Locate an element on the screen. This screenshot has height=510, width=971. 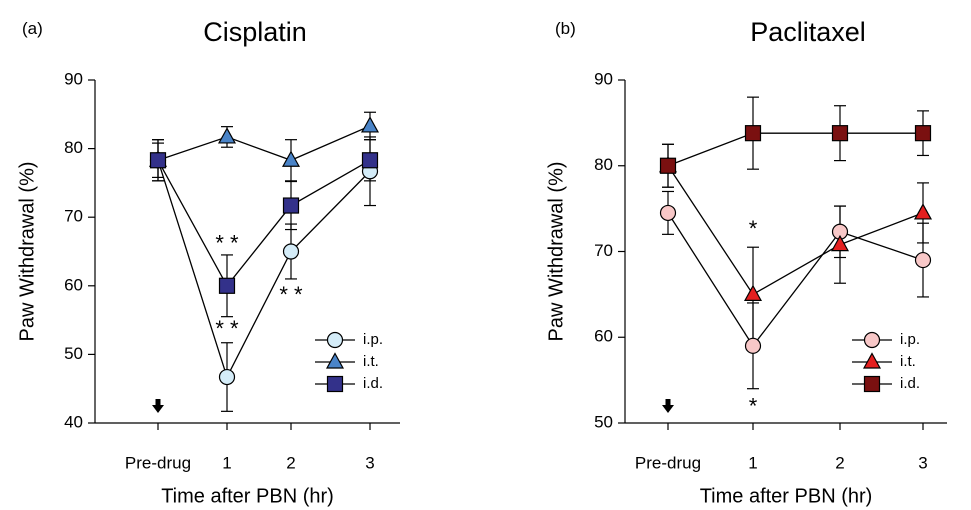
panel-label: (b) is located at coordinates (565, 28).